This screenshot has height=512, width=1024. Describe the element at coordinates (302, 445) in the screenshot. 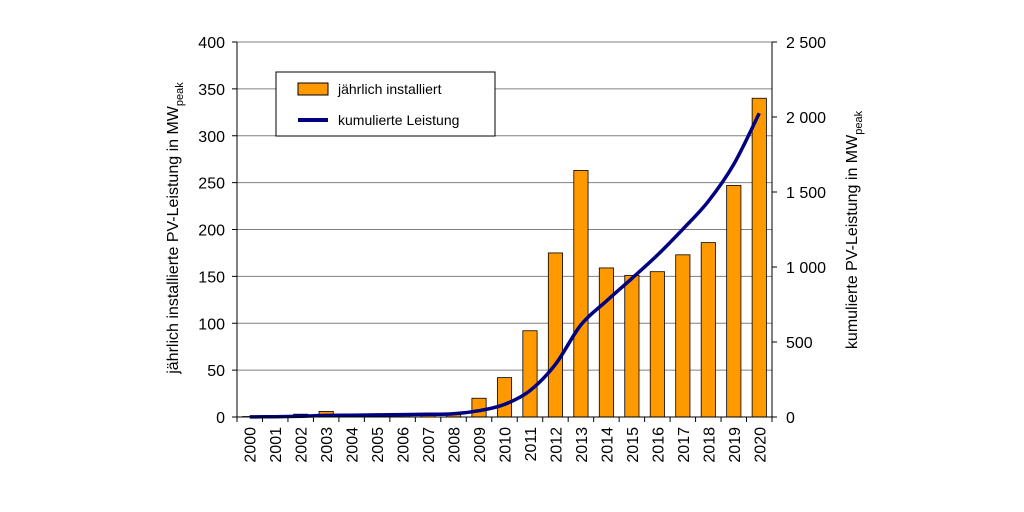

I see `x-tick-label: 2002` at that location.